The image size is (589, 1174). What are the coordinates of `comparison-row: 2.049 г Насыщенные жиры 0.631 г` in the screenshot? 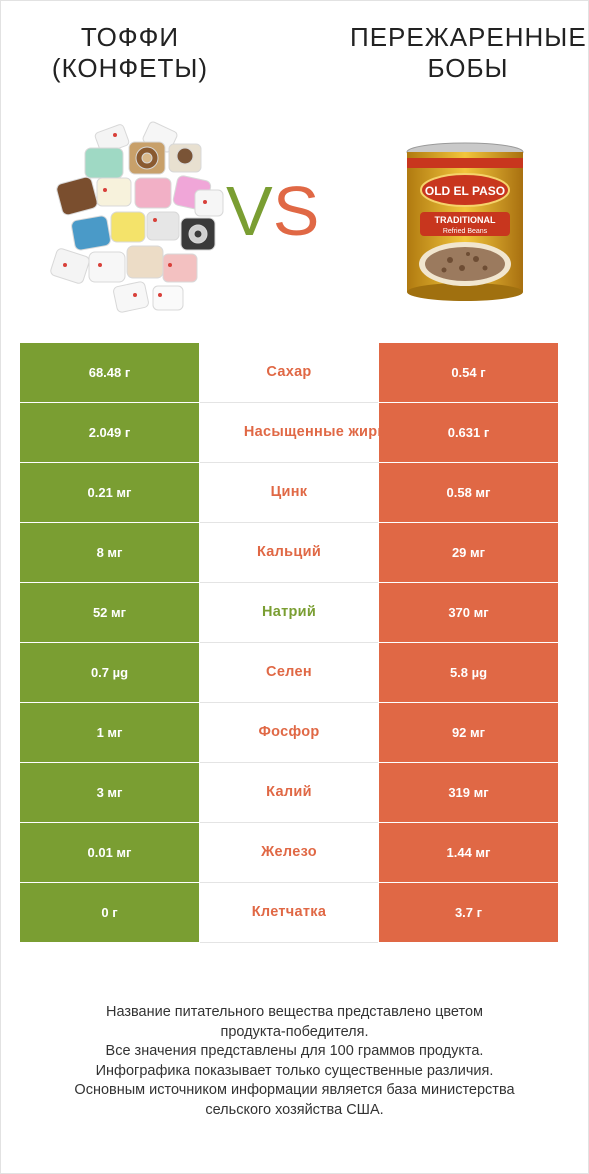 It's located at (289, 433).